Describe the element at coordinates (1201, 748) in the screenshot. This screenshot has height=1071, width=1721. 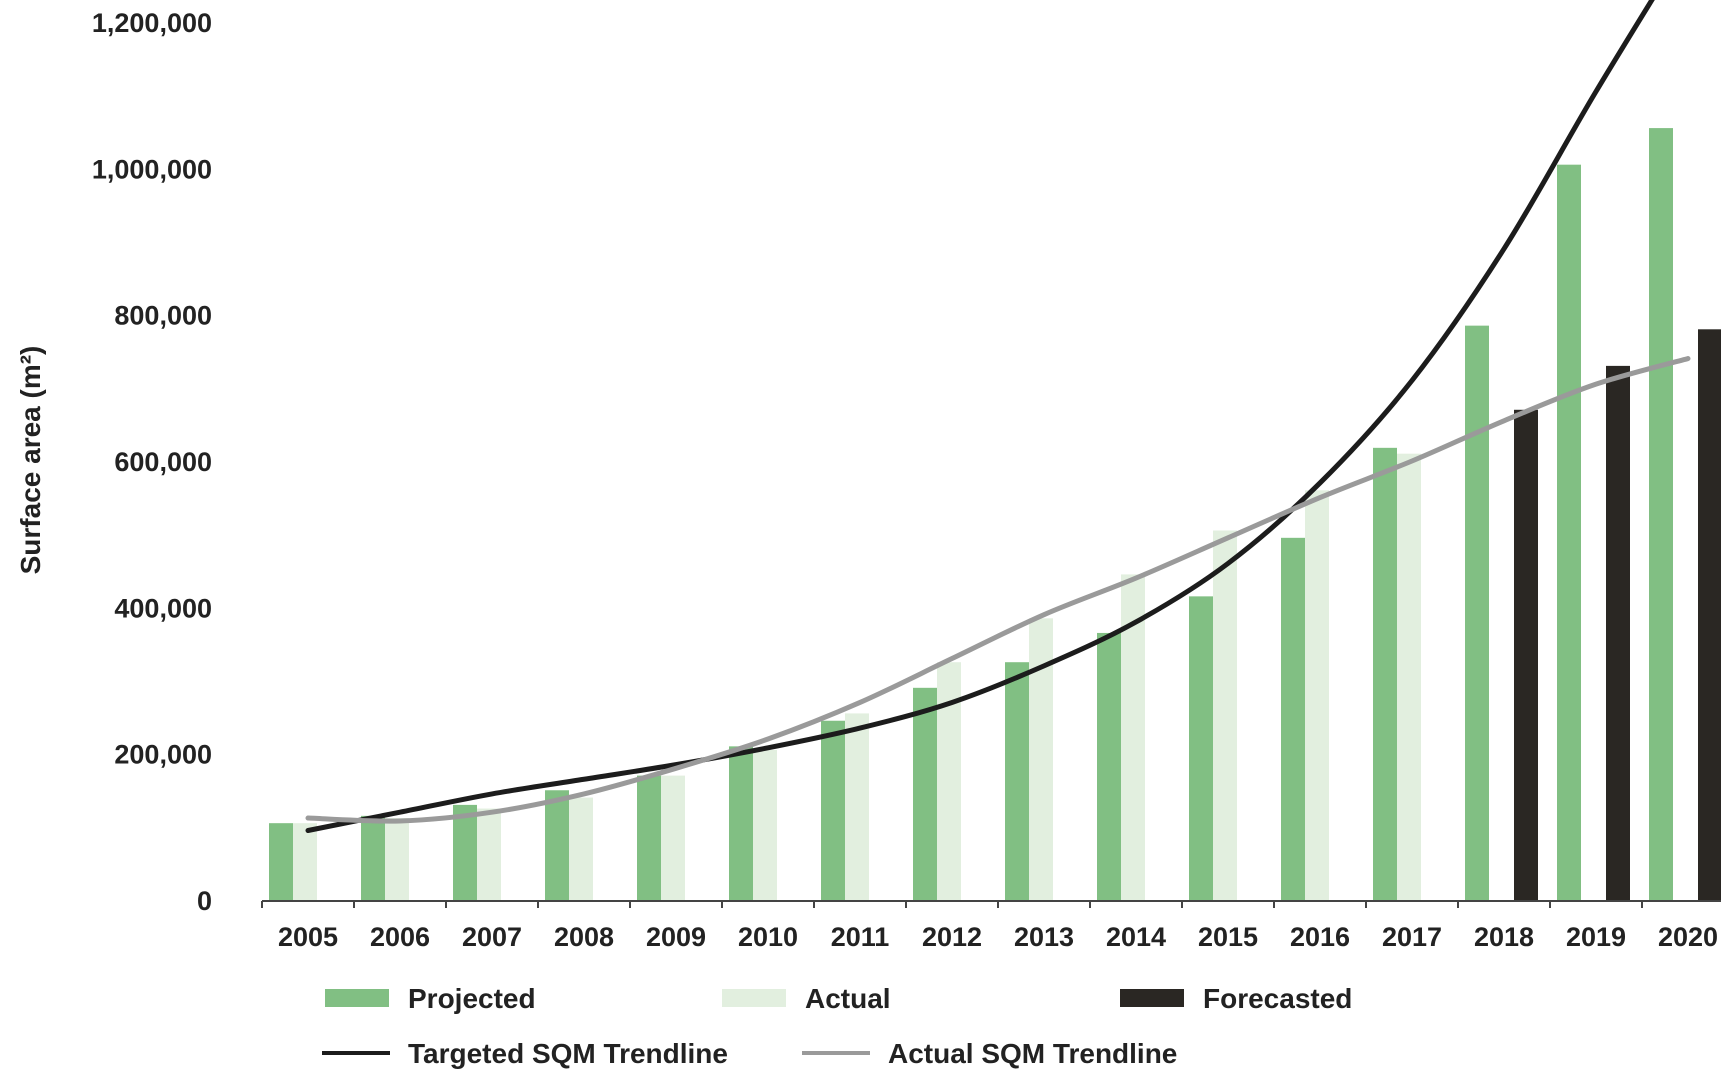
I see `bar-projected-2015` at that location.